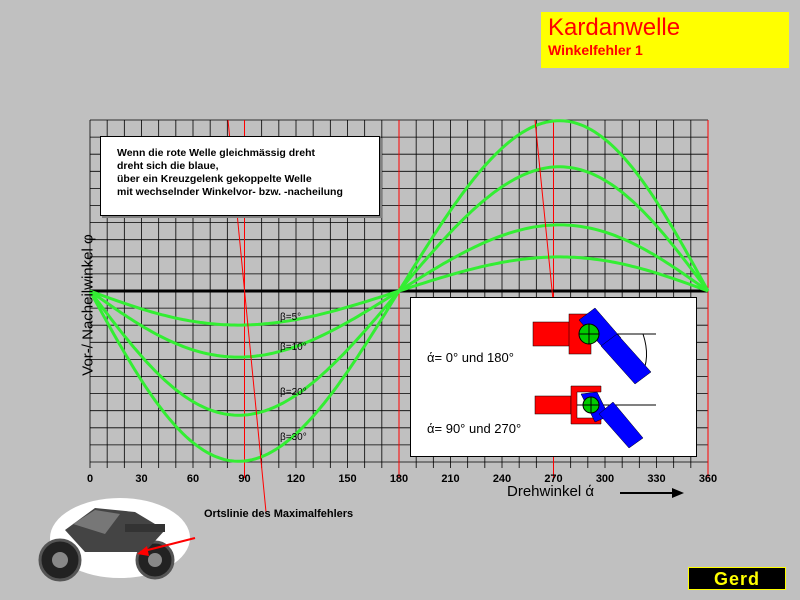  Describe the element at coordinates (347, 479) in the screenshot. I see `x-tick-label: 150` at that location.